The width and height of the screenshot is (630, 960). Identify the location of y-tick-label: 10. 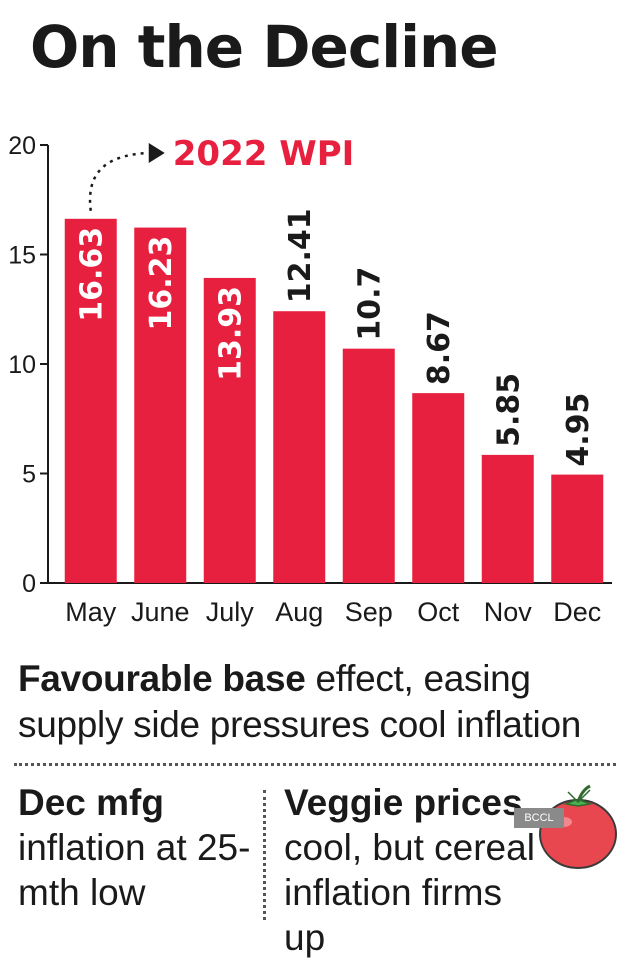
(22, 365).